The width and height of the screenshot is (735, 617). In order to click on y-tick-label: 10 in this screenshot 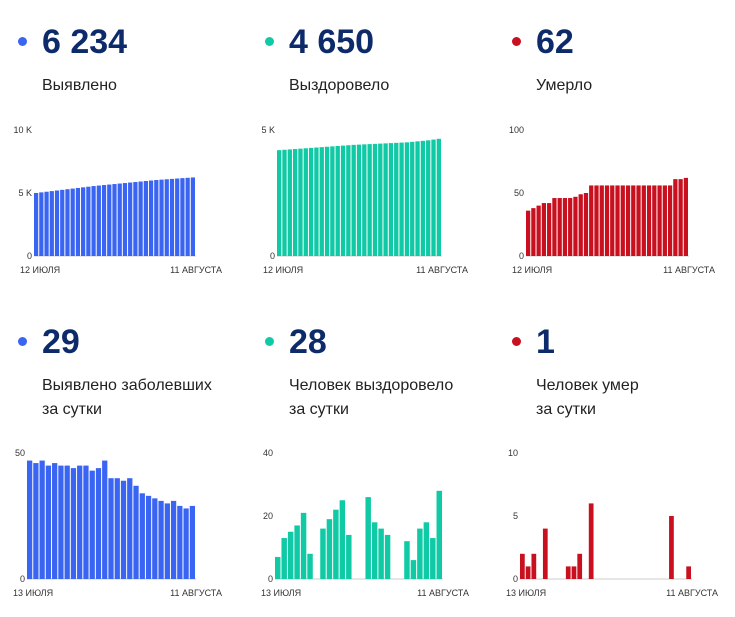, I will do `click(513, 453)`.